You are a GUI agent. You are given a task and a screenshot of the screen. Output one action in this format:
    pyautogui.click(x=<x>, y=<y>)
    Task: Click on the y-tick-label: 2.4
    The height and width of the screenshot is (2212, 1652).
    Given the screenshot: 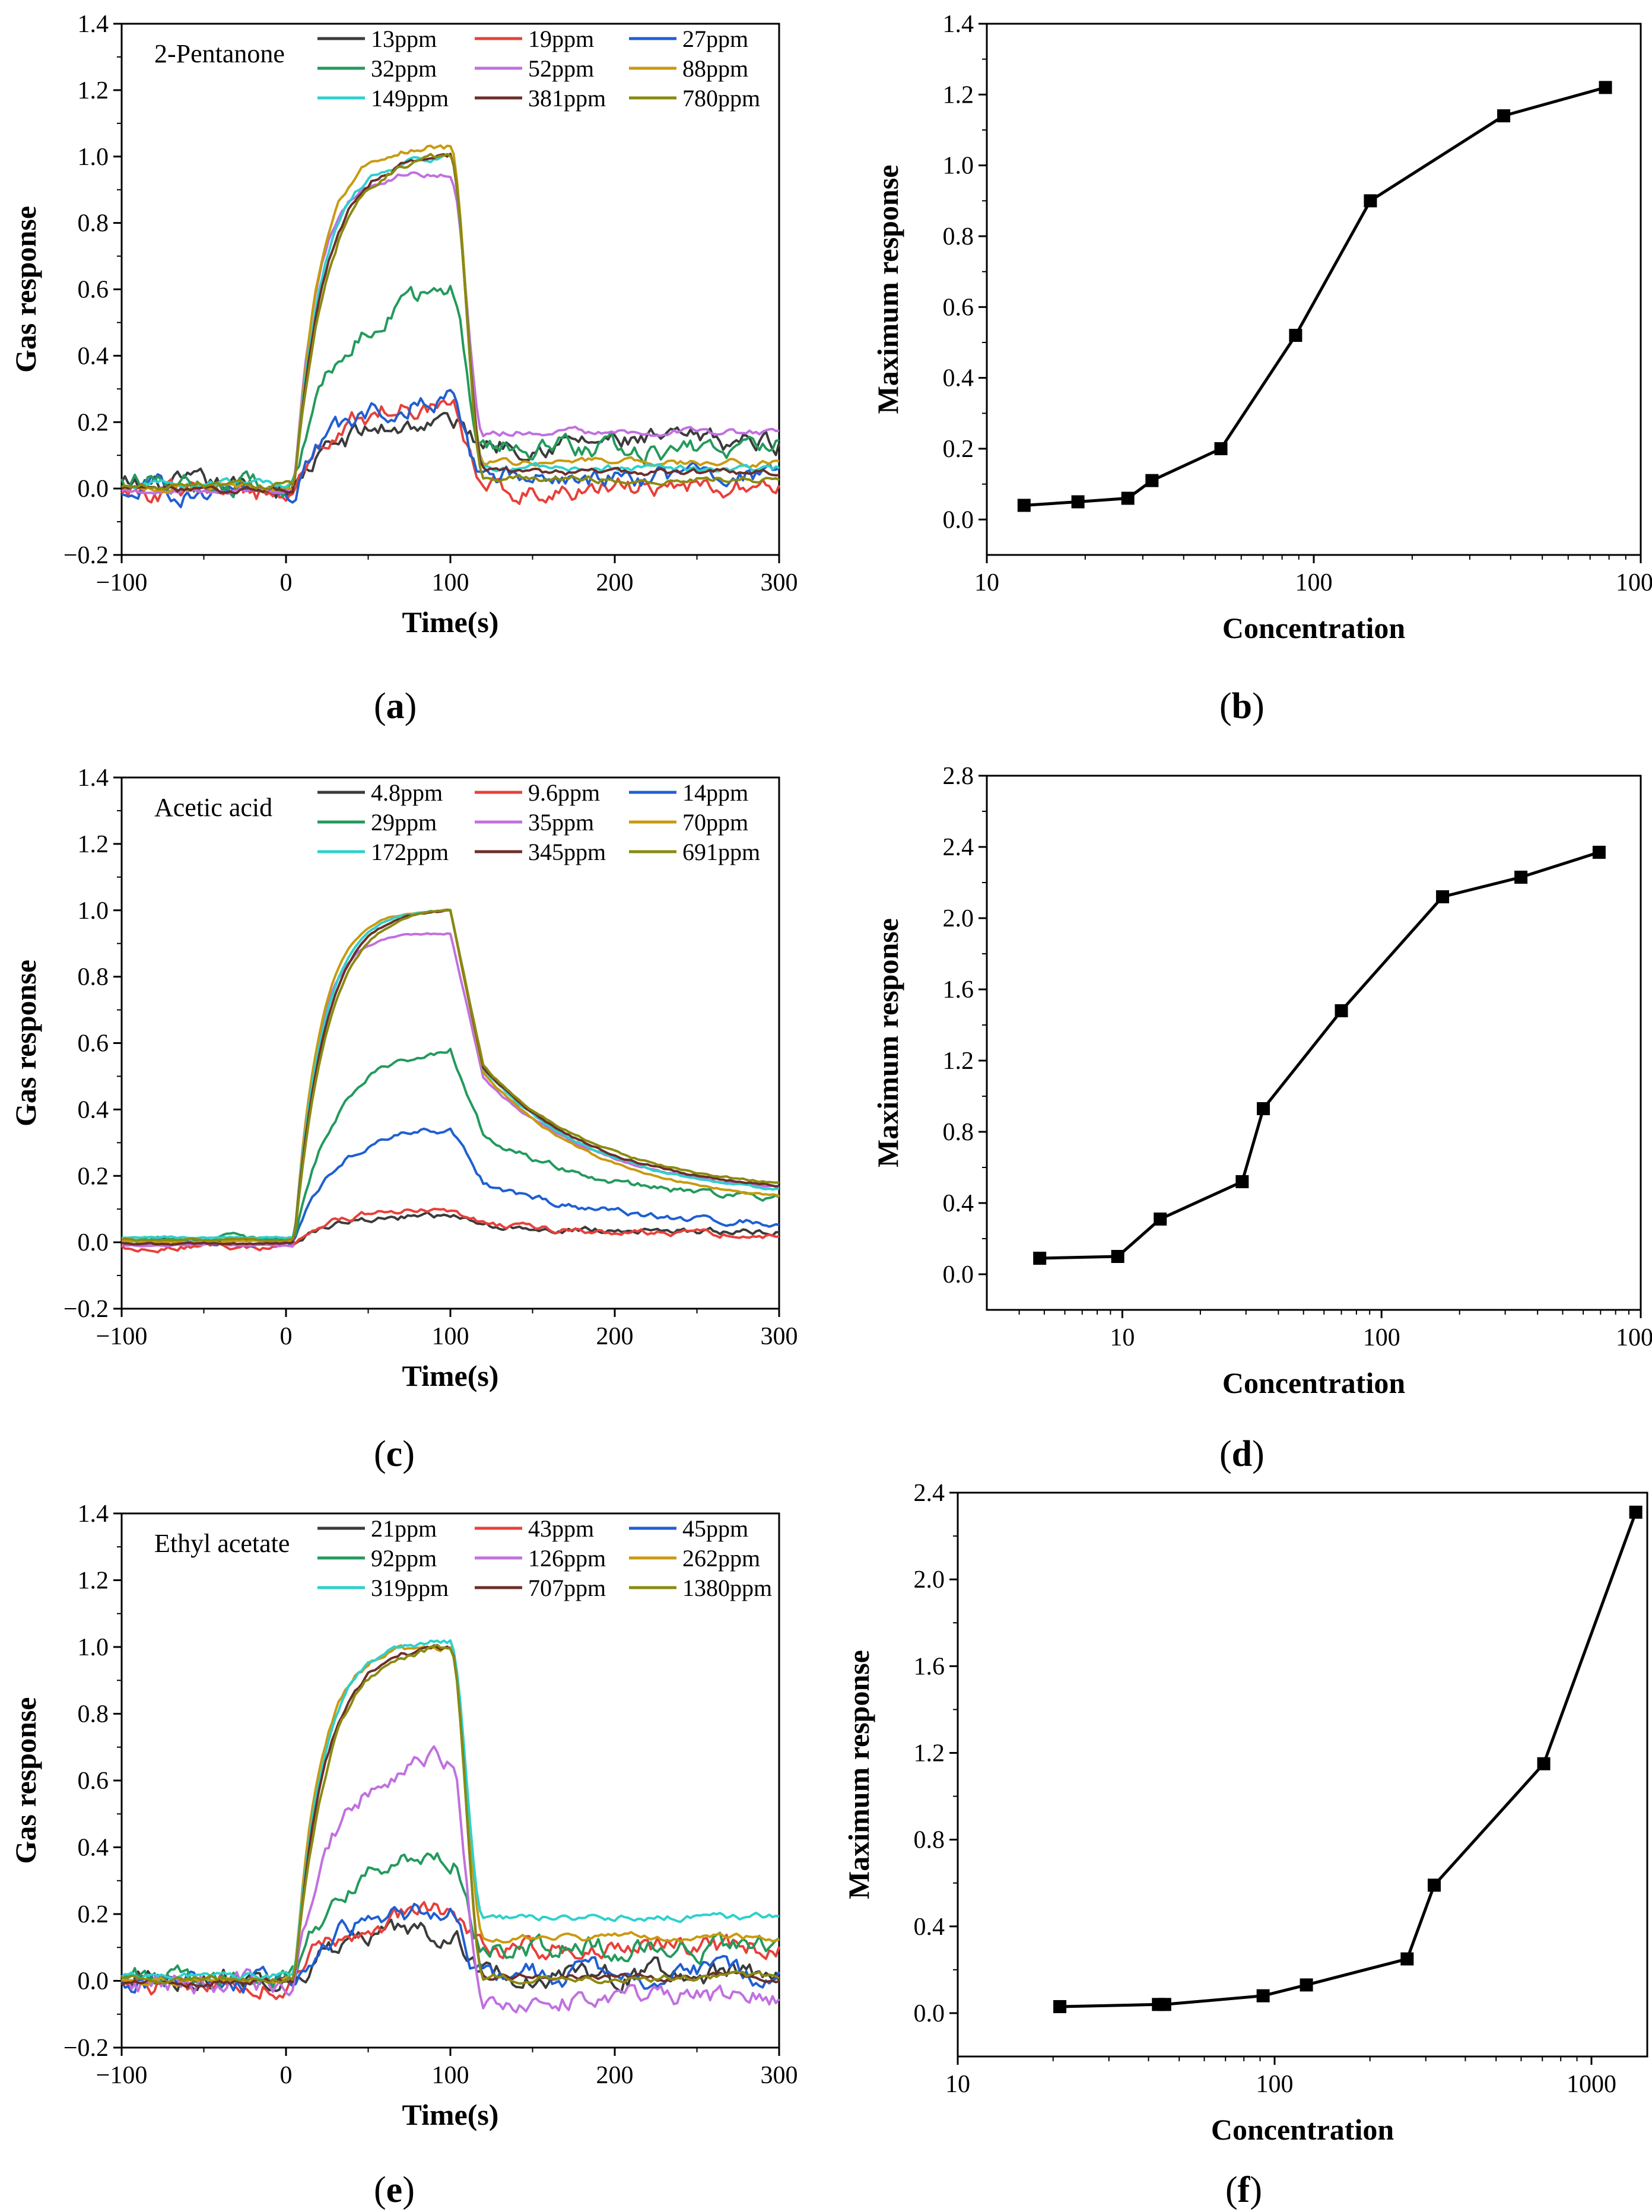 What is the action you would take?
    pyautogui.click(x=929, y=1493)
    